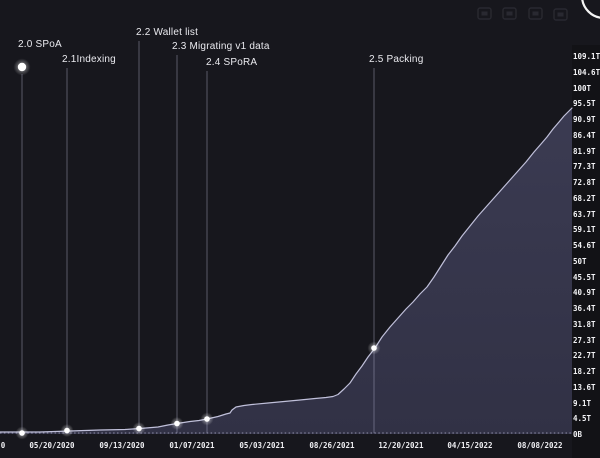 The width and height of the screenshot is (600, 458). I want to click on y-axis-tick-label: 68.2T, so click(584, 198).